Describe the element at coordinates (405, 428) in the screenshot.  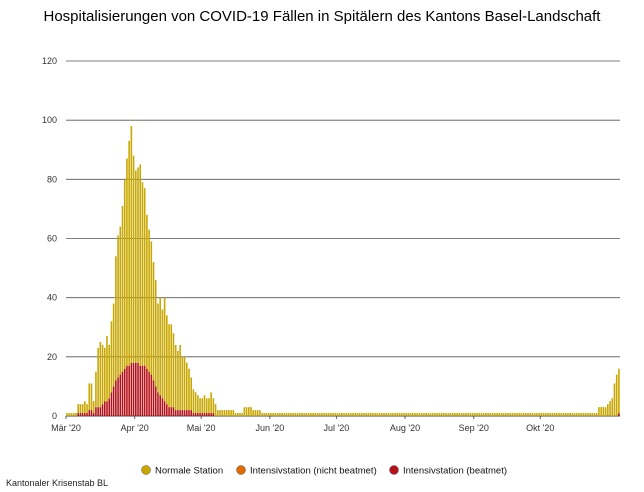
I see `x-tick-label: Aug '20` at that location.